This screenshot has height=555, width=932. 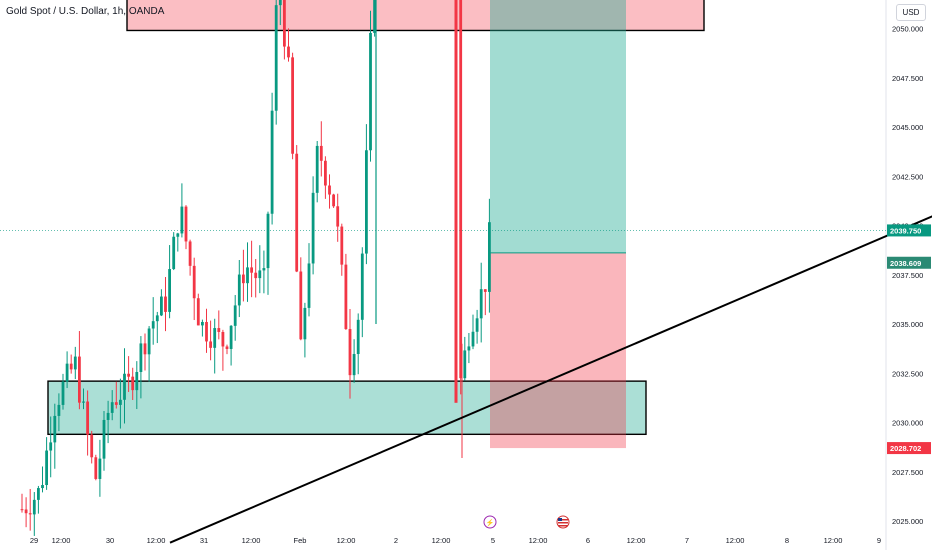 What do you see at coordinates (588, 540) in the screenshot?
I see `x-tick-label: 6` at bounding box center [588, 540].